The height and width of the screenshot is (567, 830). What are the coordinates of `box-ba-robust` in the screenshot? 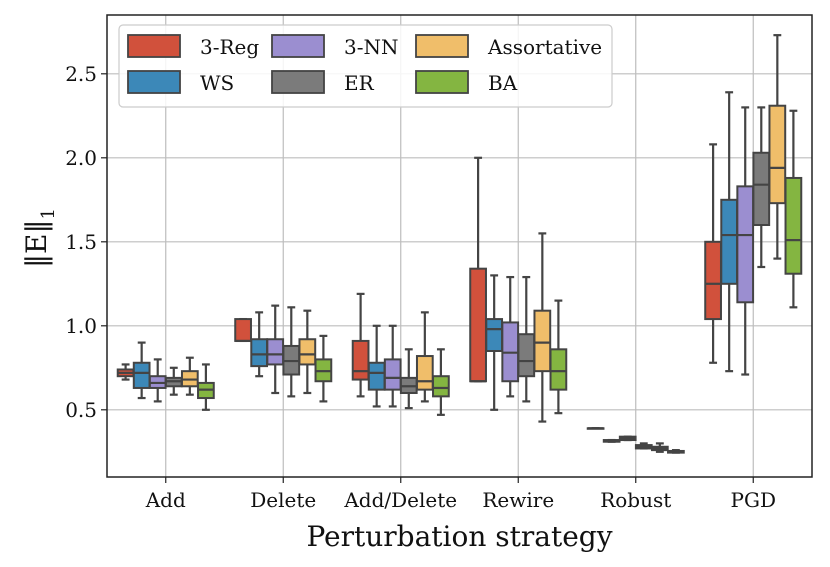 It's located at (676, 451).